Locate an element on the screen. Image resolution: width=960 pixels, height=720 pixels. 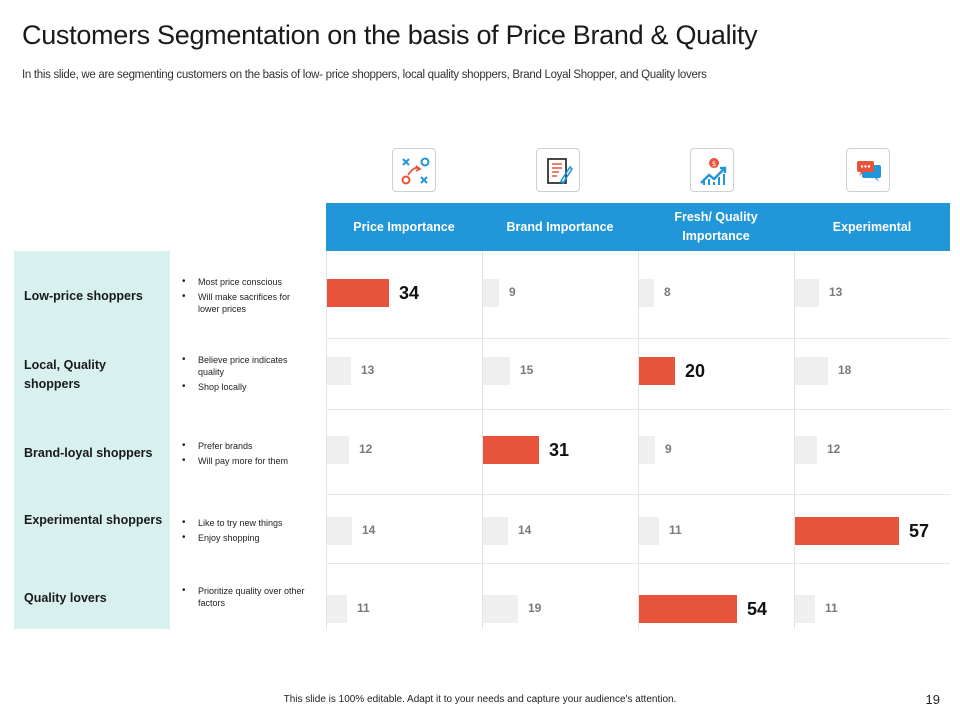
segment-label: Quality lovers is located at coordinates (65, 598).